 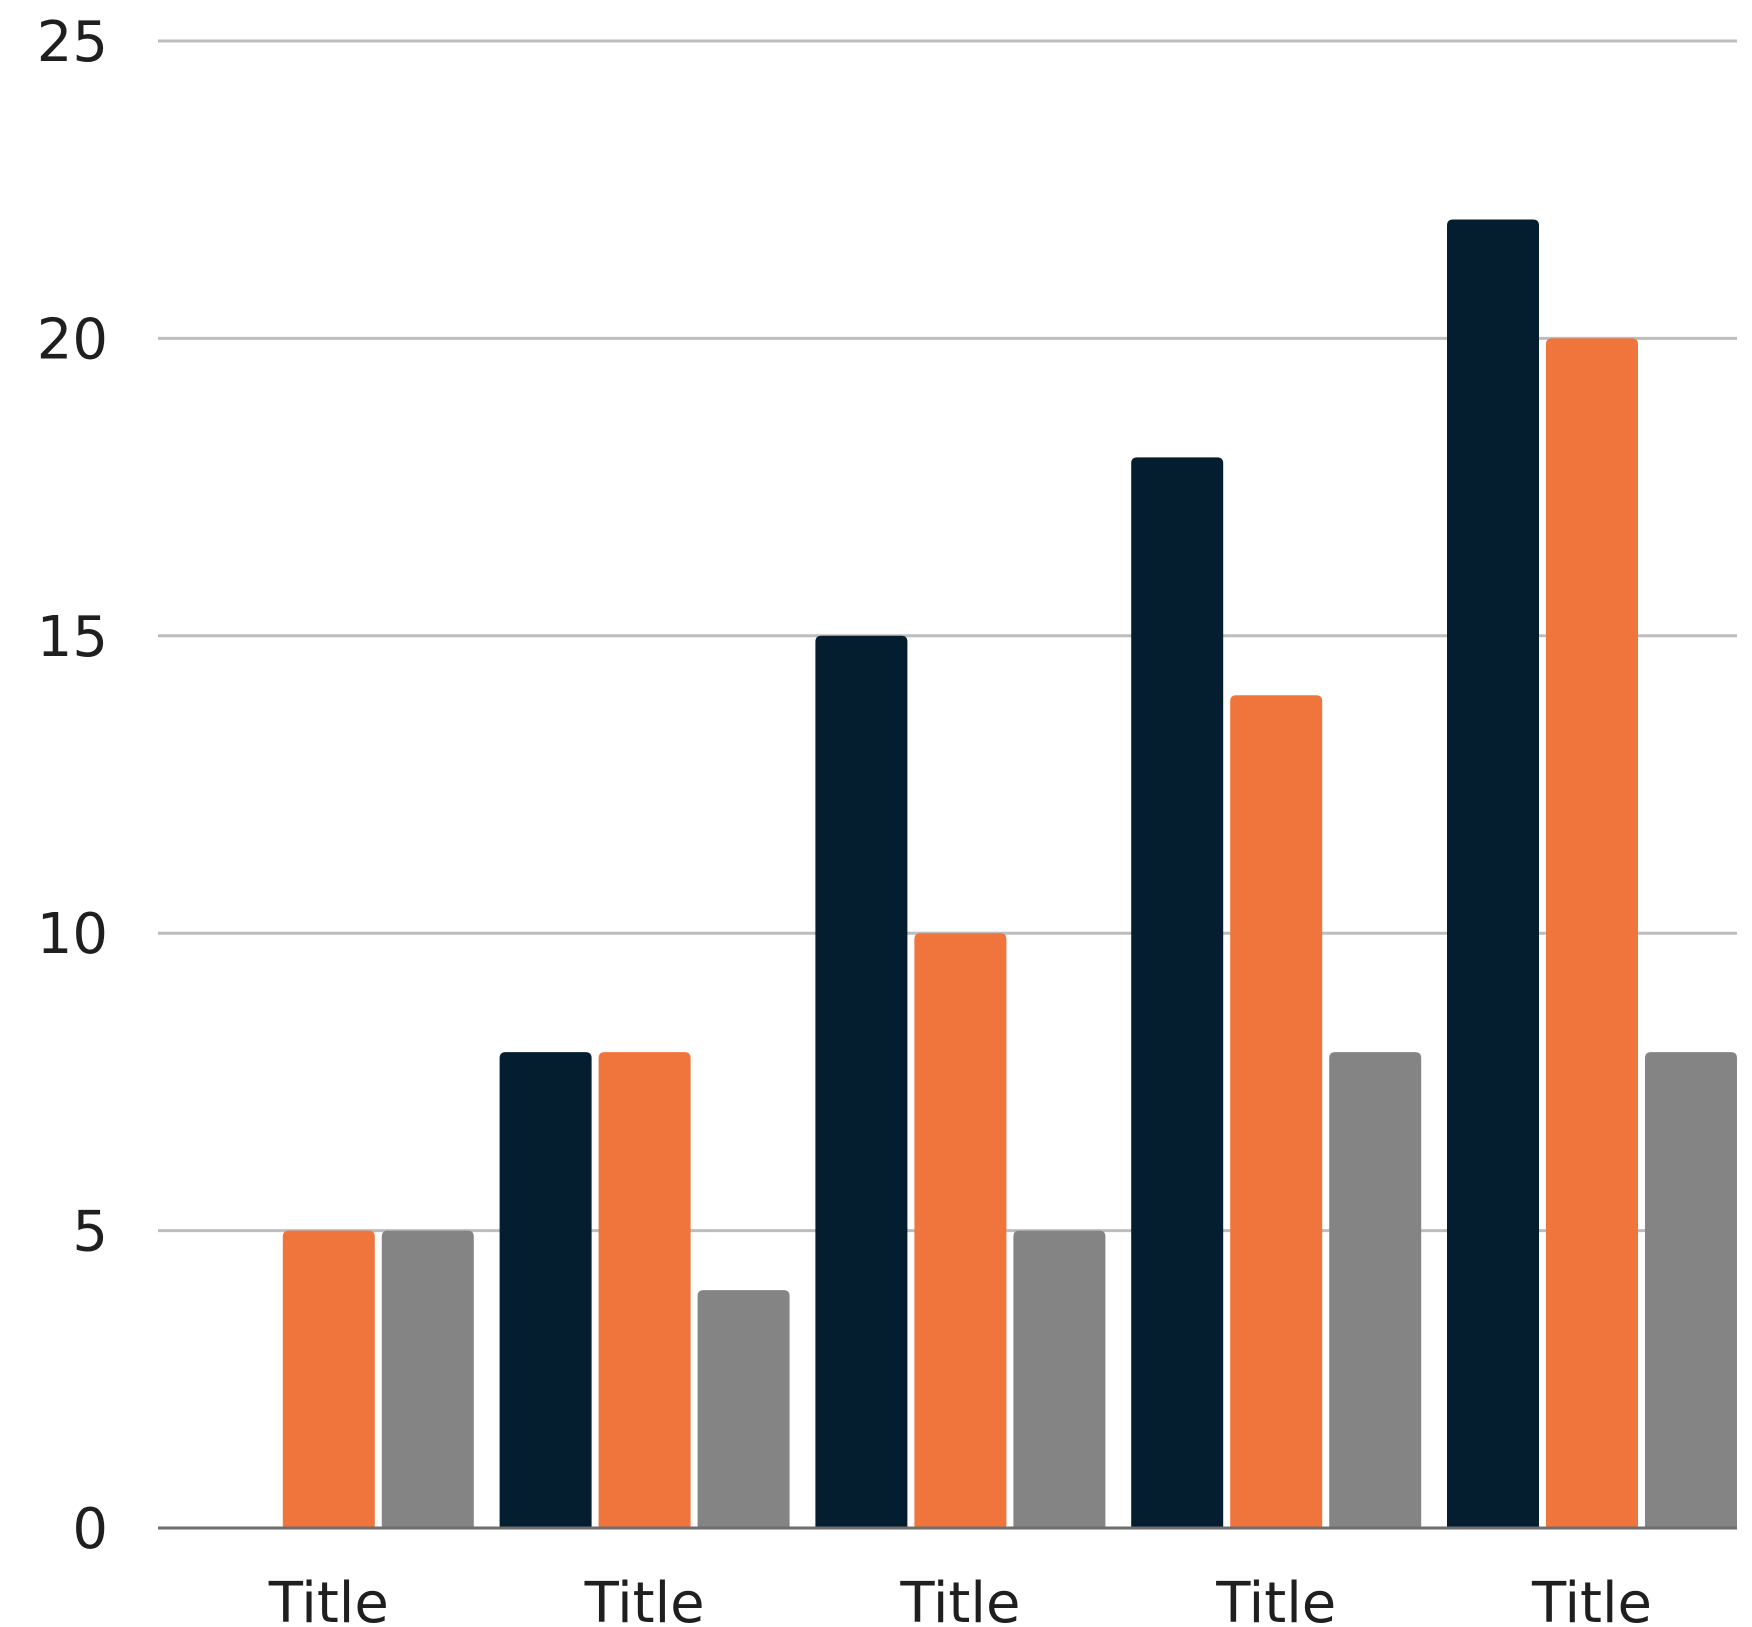 What do you see at coordinates (72, 339) in the screenshot?
I see `y-tick-label: 20` at bounding box center [72, 339].